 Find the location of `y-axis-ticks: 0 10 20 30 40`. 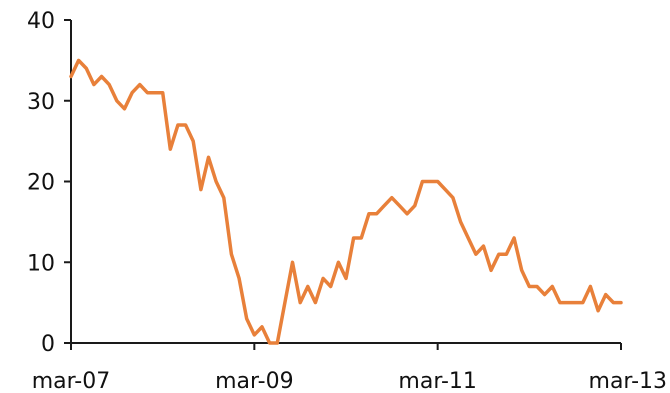

y-axis-ticks: 0 10 20 30 40 is located at coordinates (49, 183).